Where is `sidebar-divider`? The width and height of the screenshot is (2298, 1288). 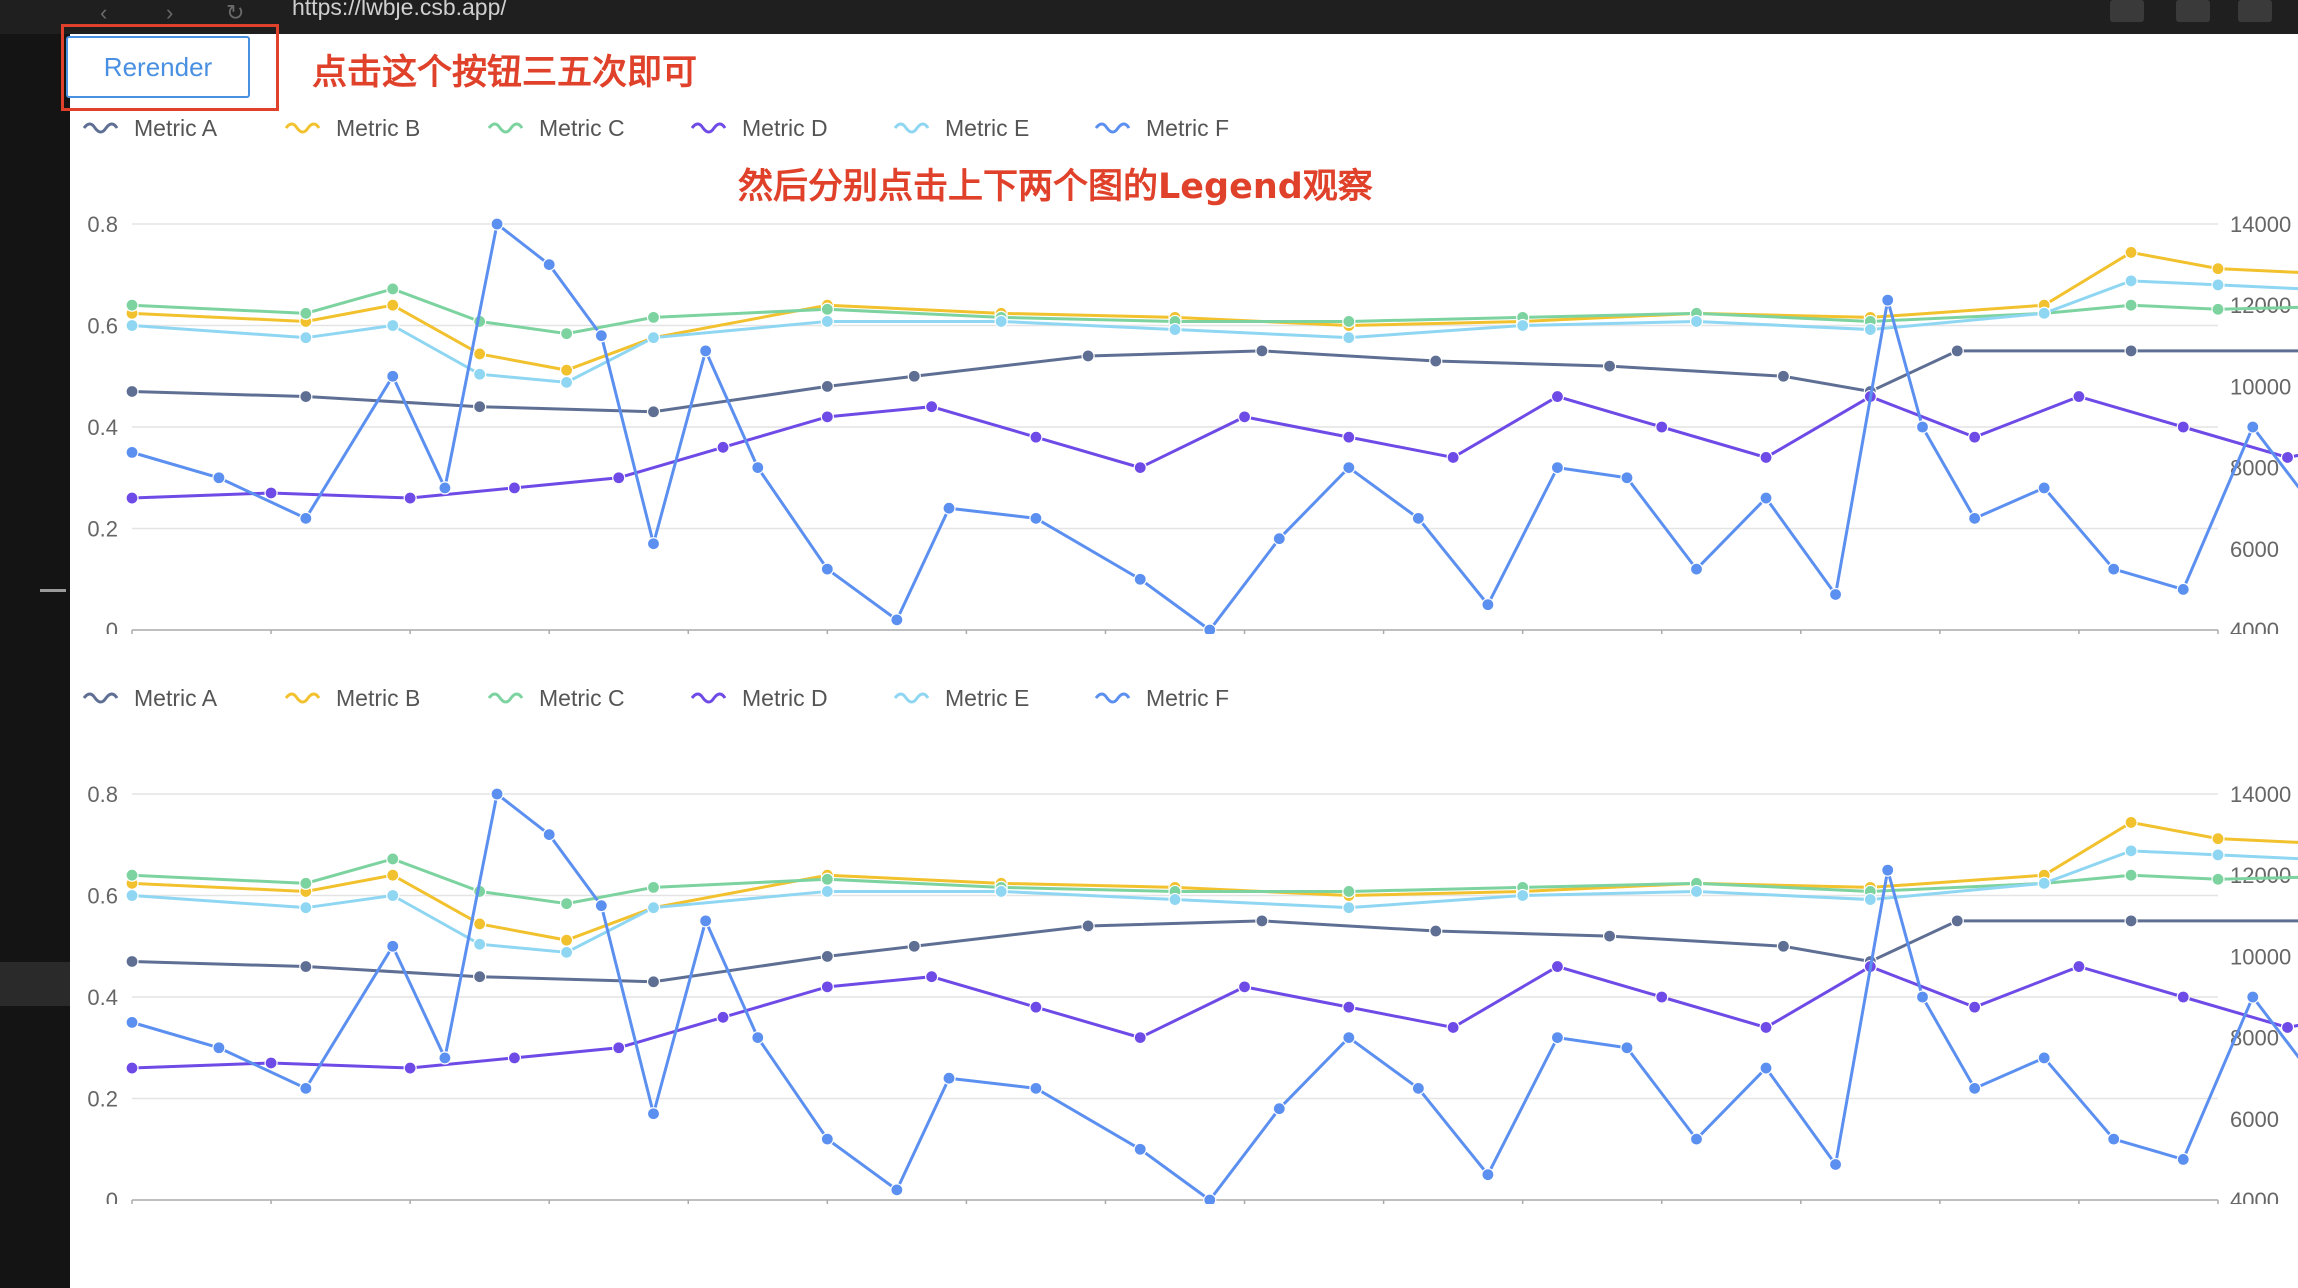 sidebar-divider is located at coordinates (53, 590).